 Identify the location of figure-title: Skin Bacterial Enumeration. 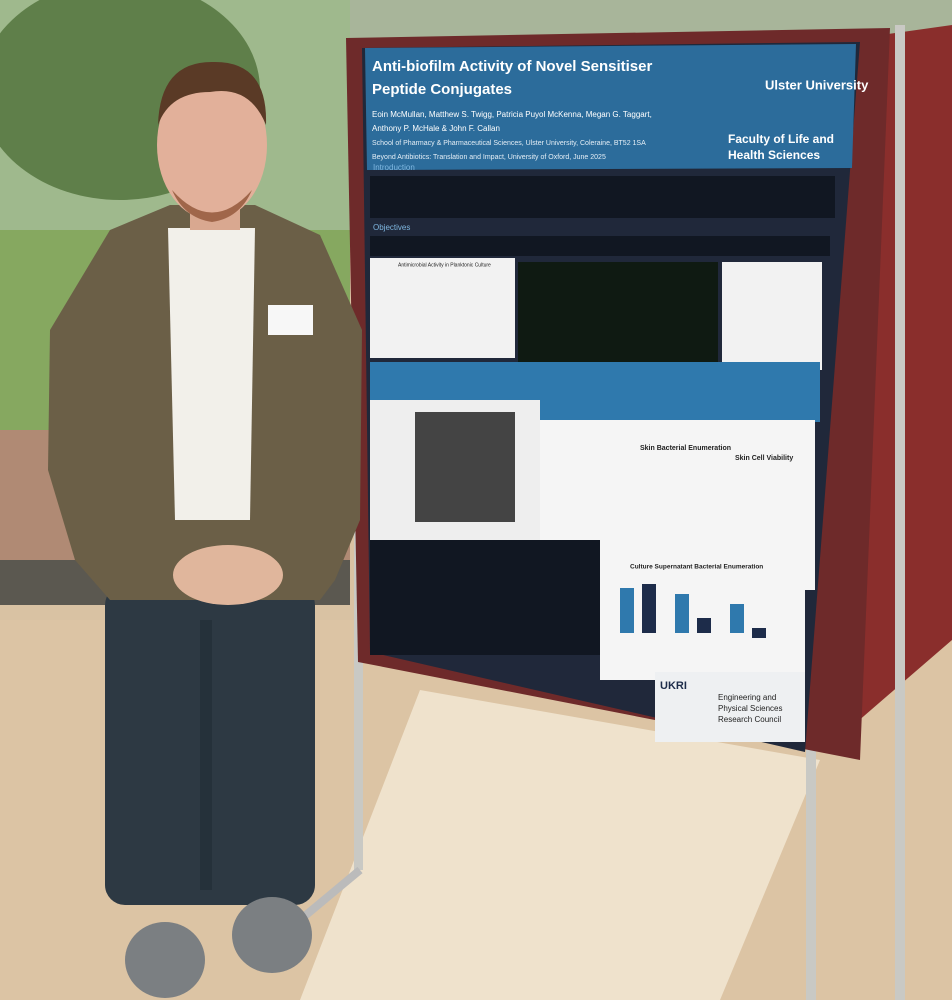
(685, 448).